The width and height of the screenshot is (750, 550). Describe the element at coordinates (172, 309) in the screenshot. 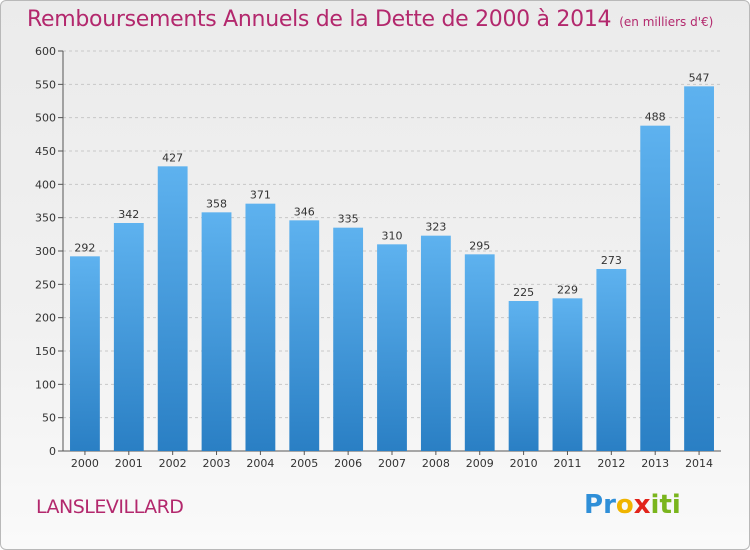

I see `bar-2002` at that location.